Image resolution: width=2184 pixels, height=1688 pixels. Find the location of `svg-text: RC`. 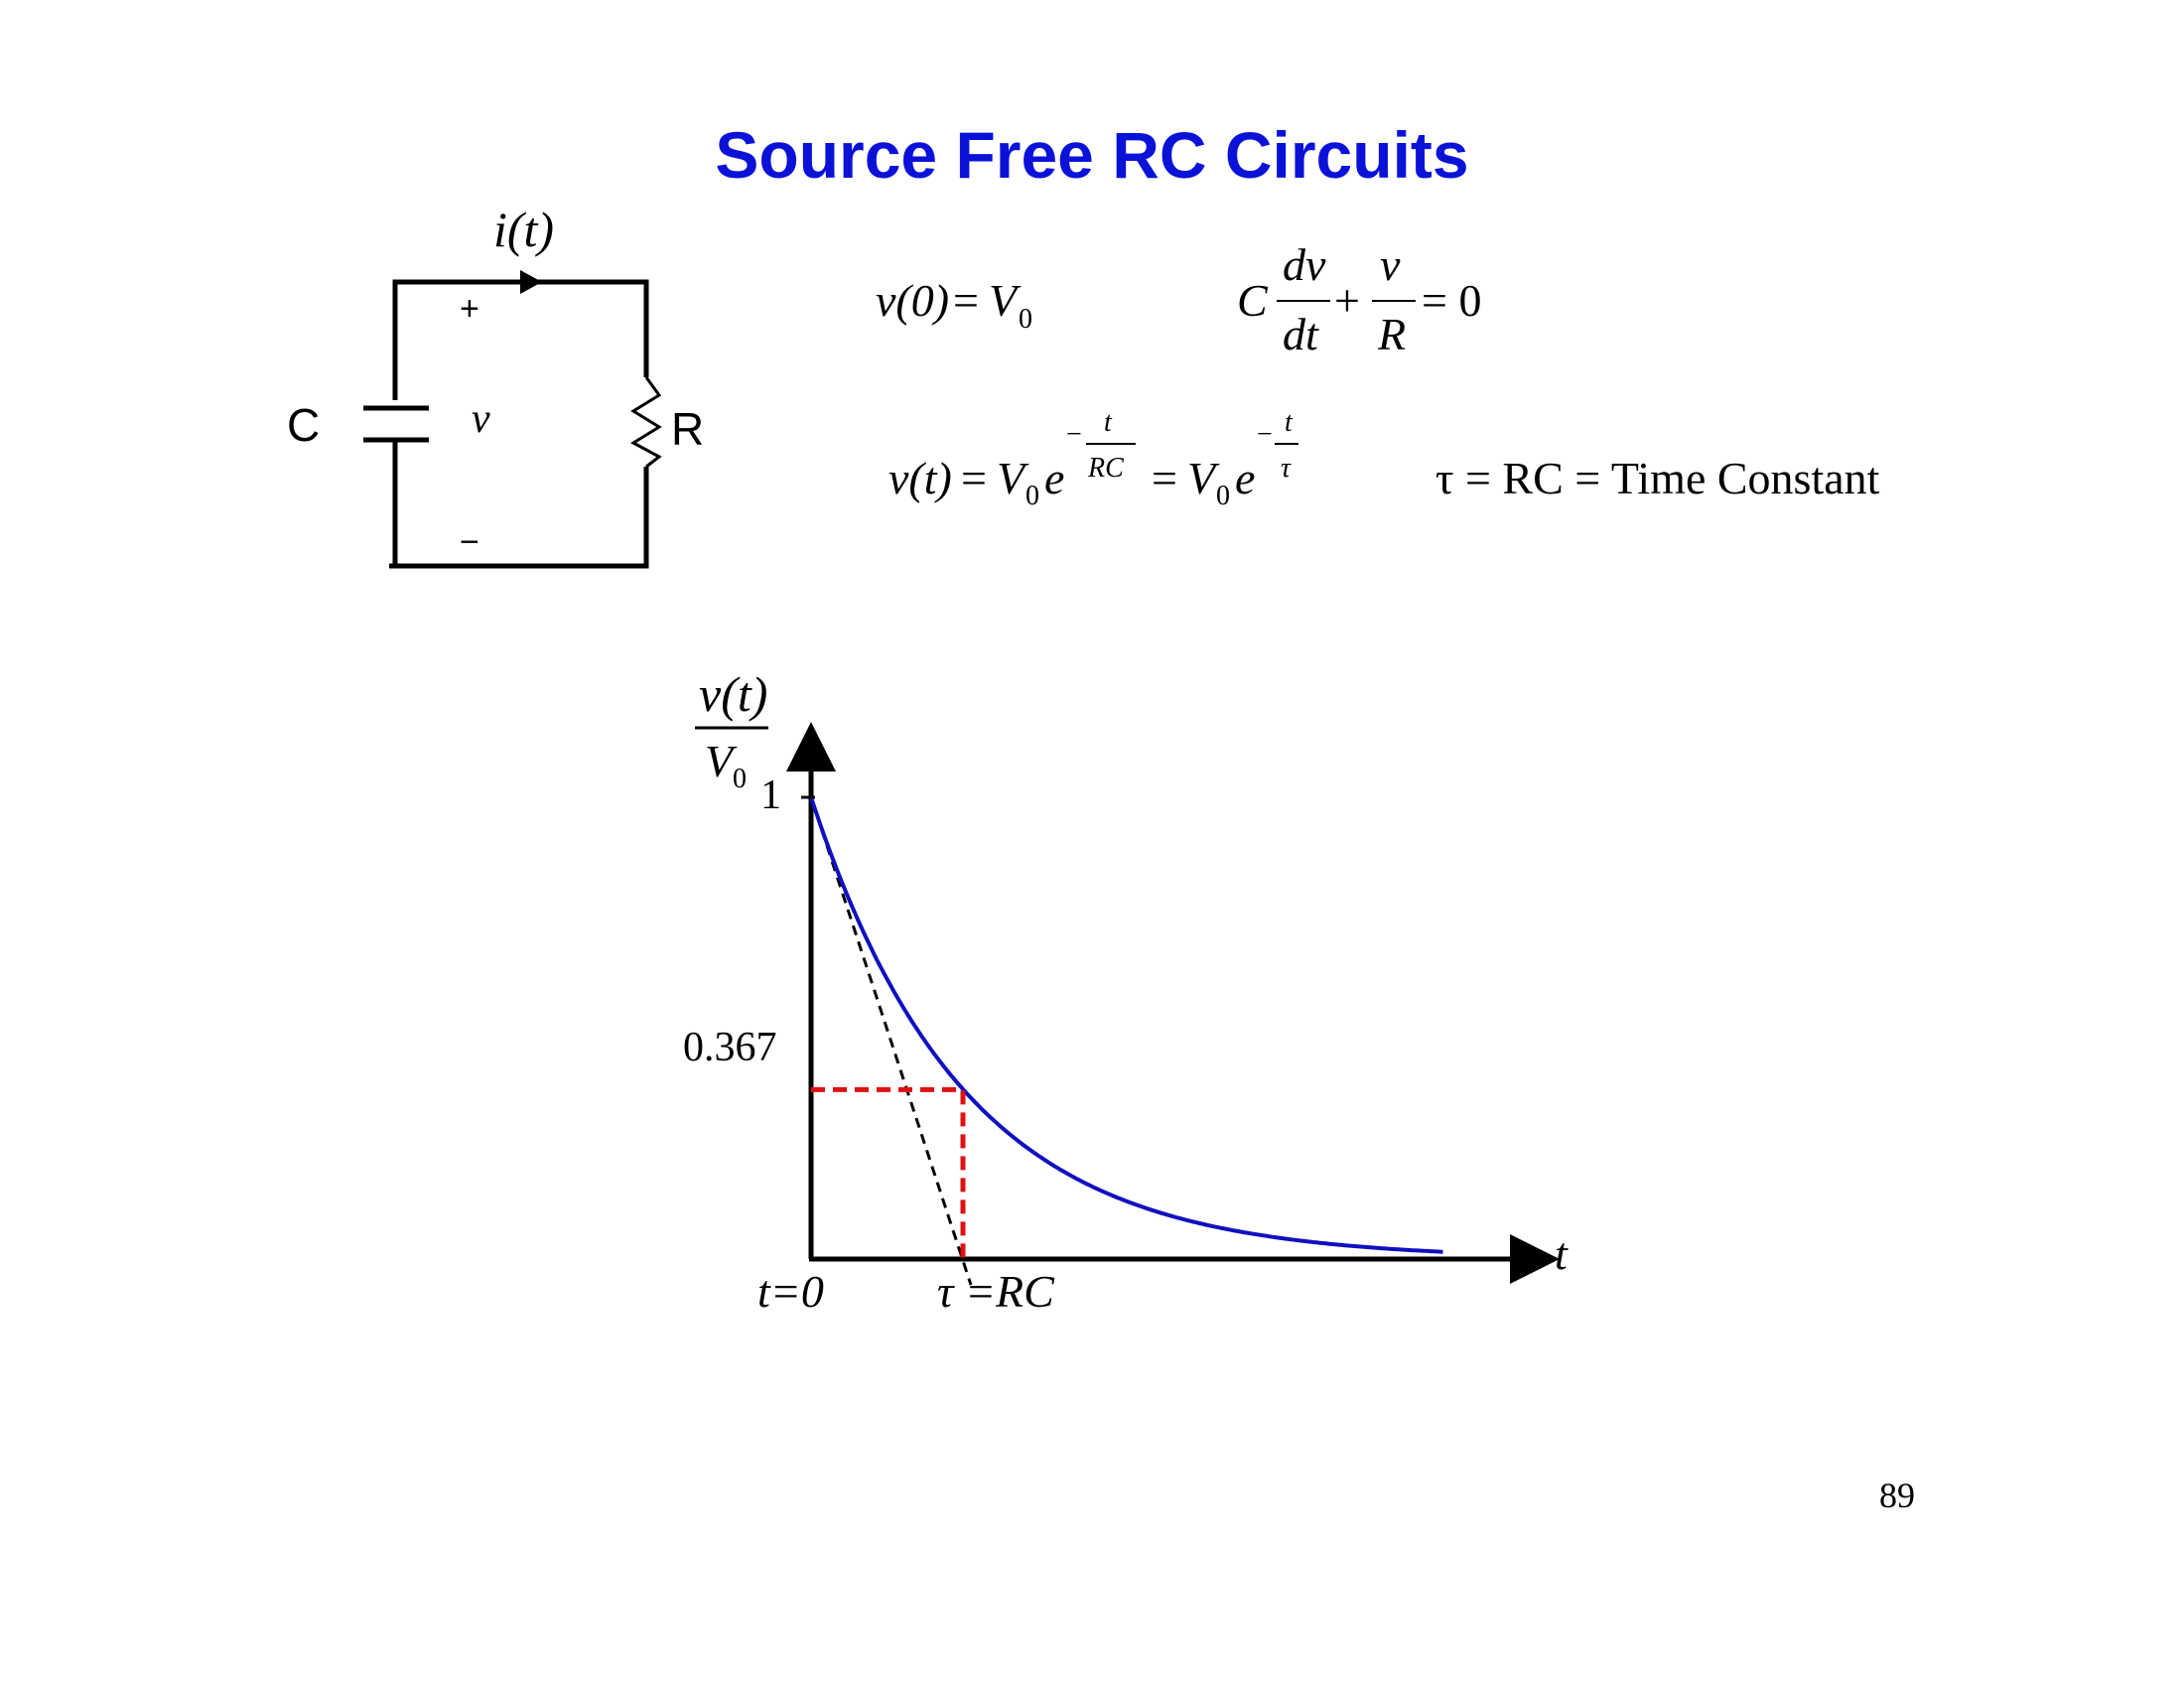

svg-text: RC is located at coordinates (1105, 468).